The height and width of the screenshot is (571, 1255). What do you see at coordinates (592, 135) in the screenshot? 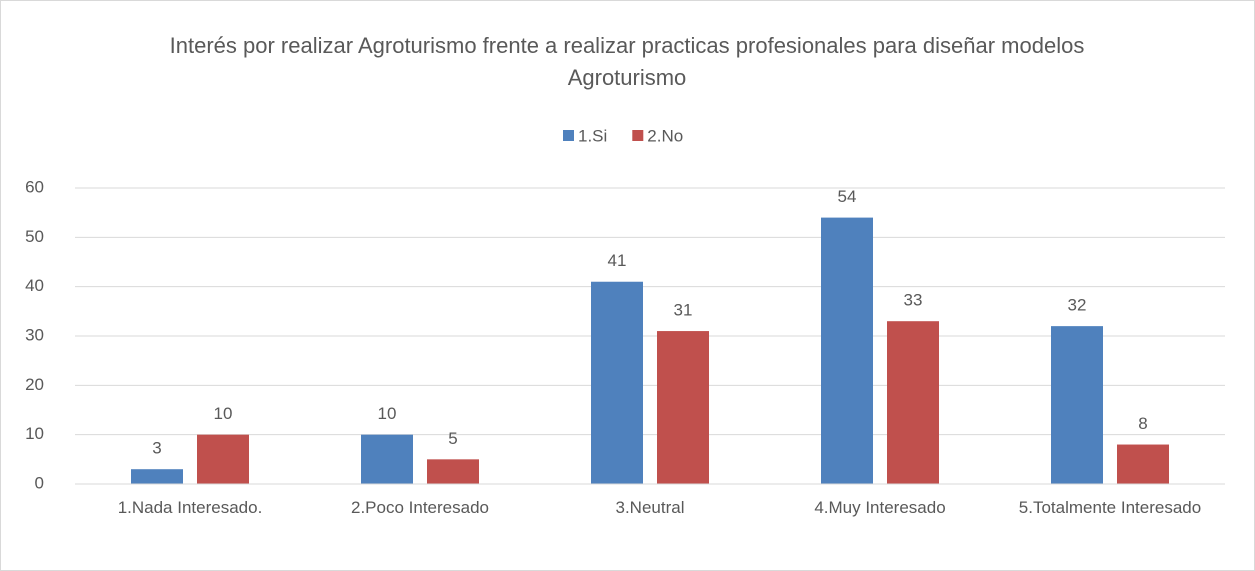
I see `legend-label: 1.Si` at bounding box center [592, 135].